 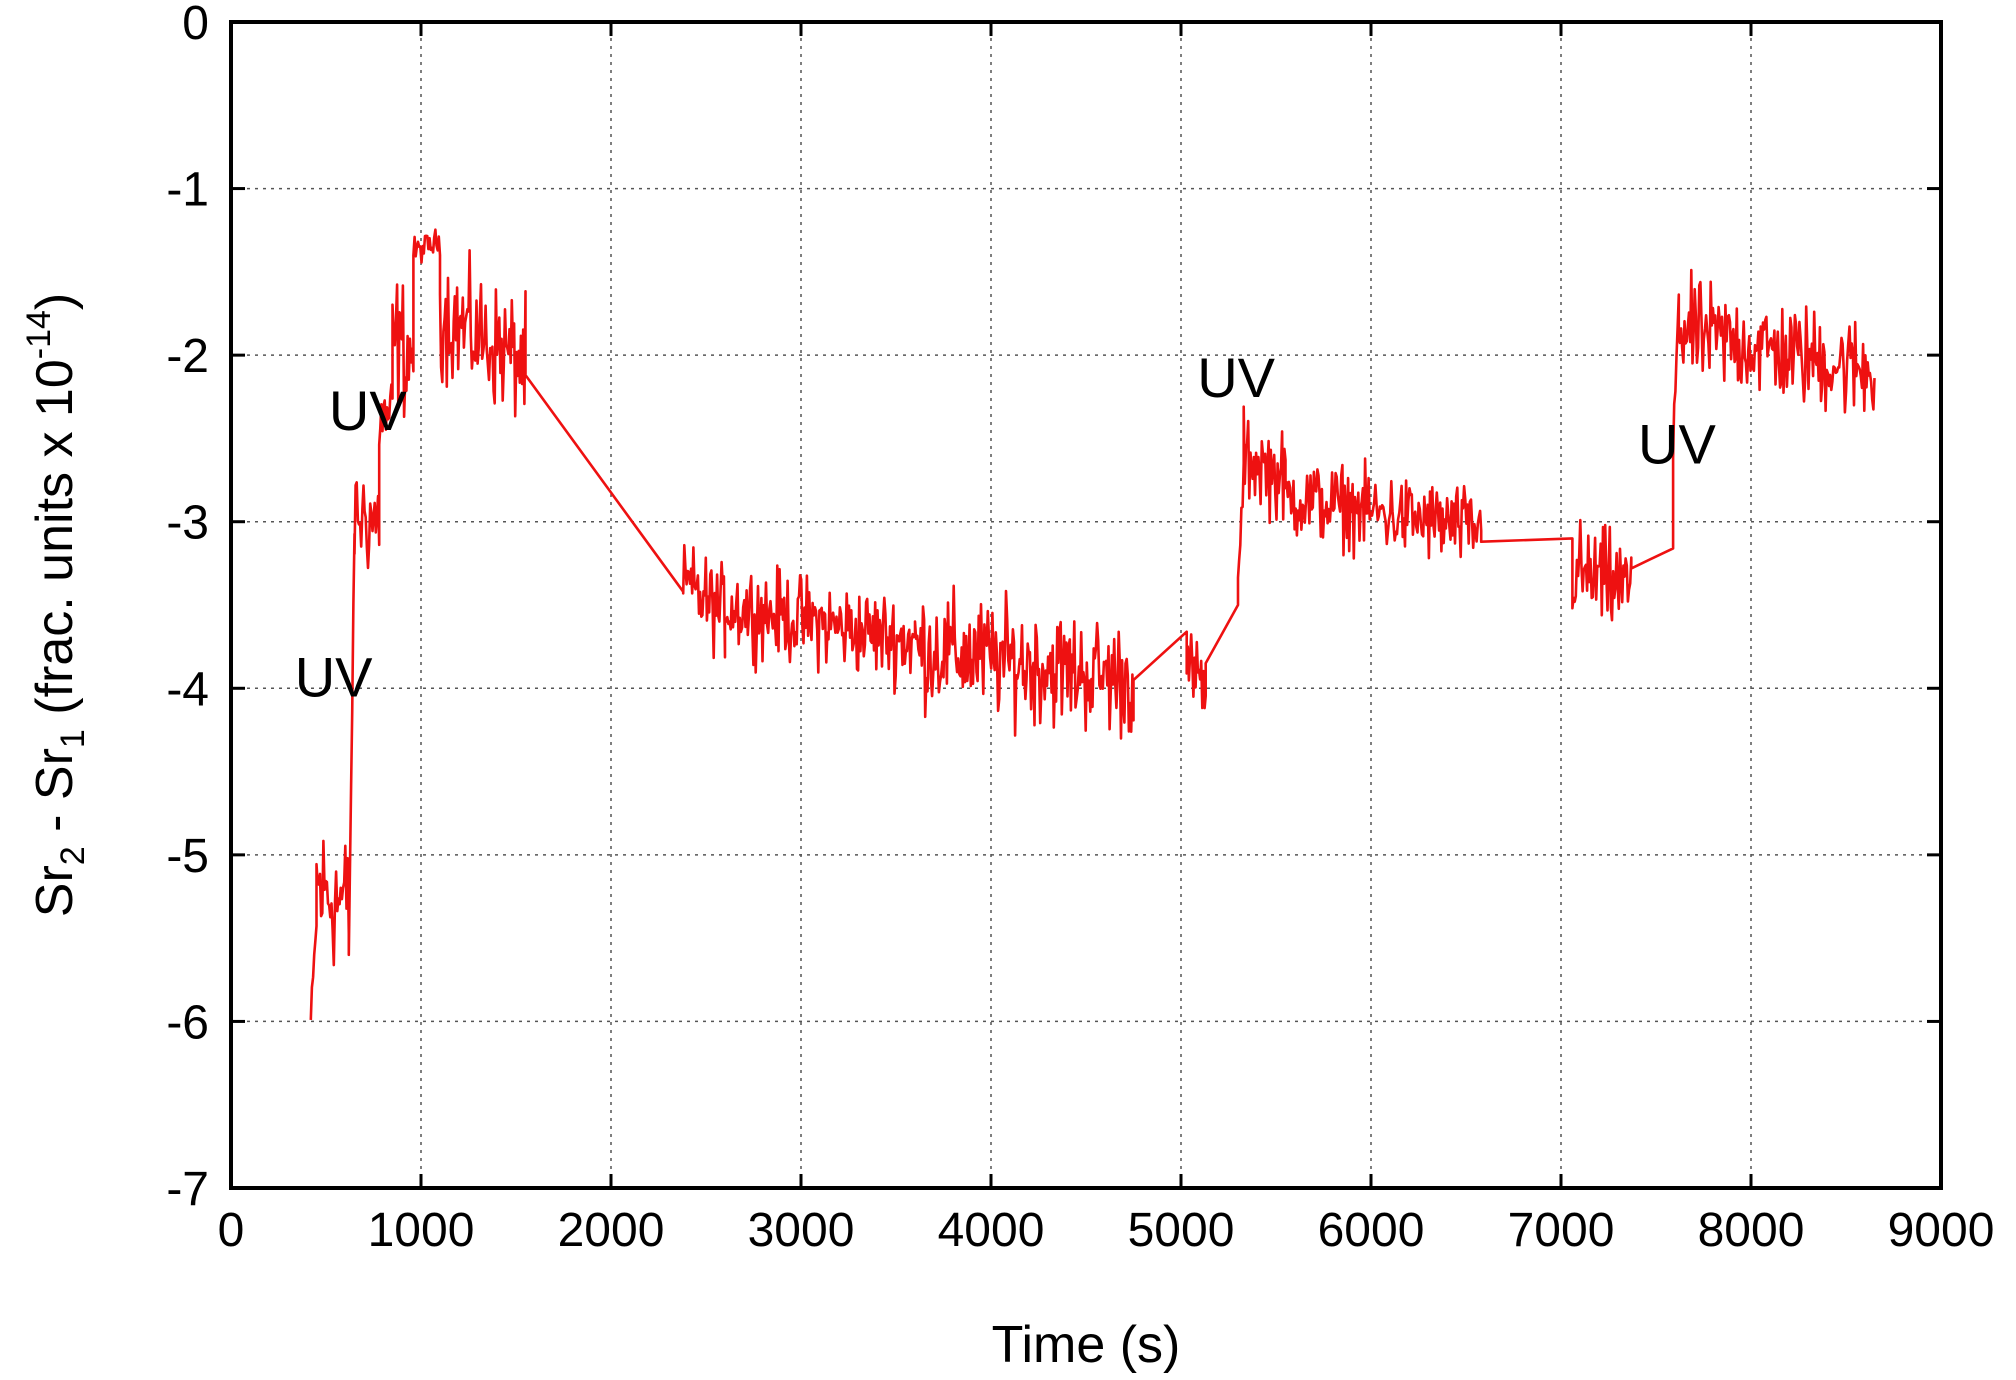 What do you see at coordinates (231, 1230) in the screenshot?
I see `x-tick-label: 0` at bounding box center [231, 1230].